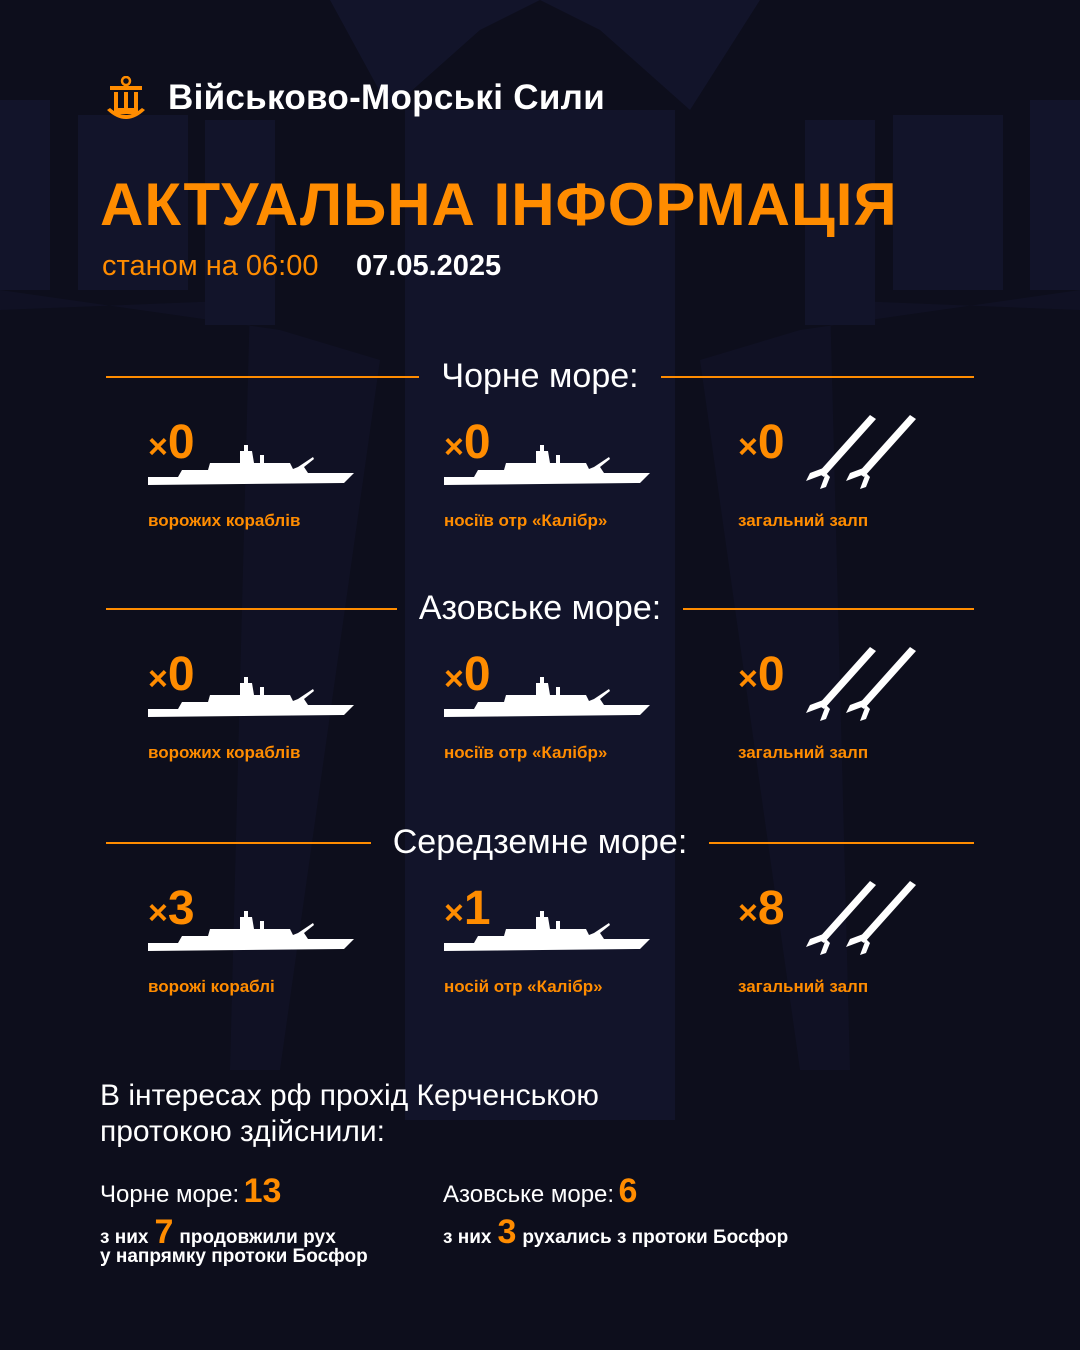 This screenshot has height=1350, width=1080. What do you see at coordinates (499, 204) in the screenshot?
I see `page-title: АКТУАЛЬНА ІНФОРМАЦІЯ` at bounding box center [499, 204].